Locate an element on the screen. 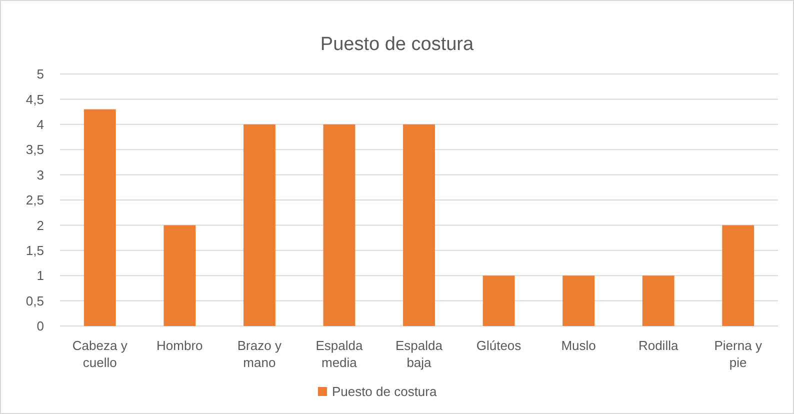  x-tick-label: Muslo is located at coordinates (578, 345).